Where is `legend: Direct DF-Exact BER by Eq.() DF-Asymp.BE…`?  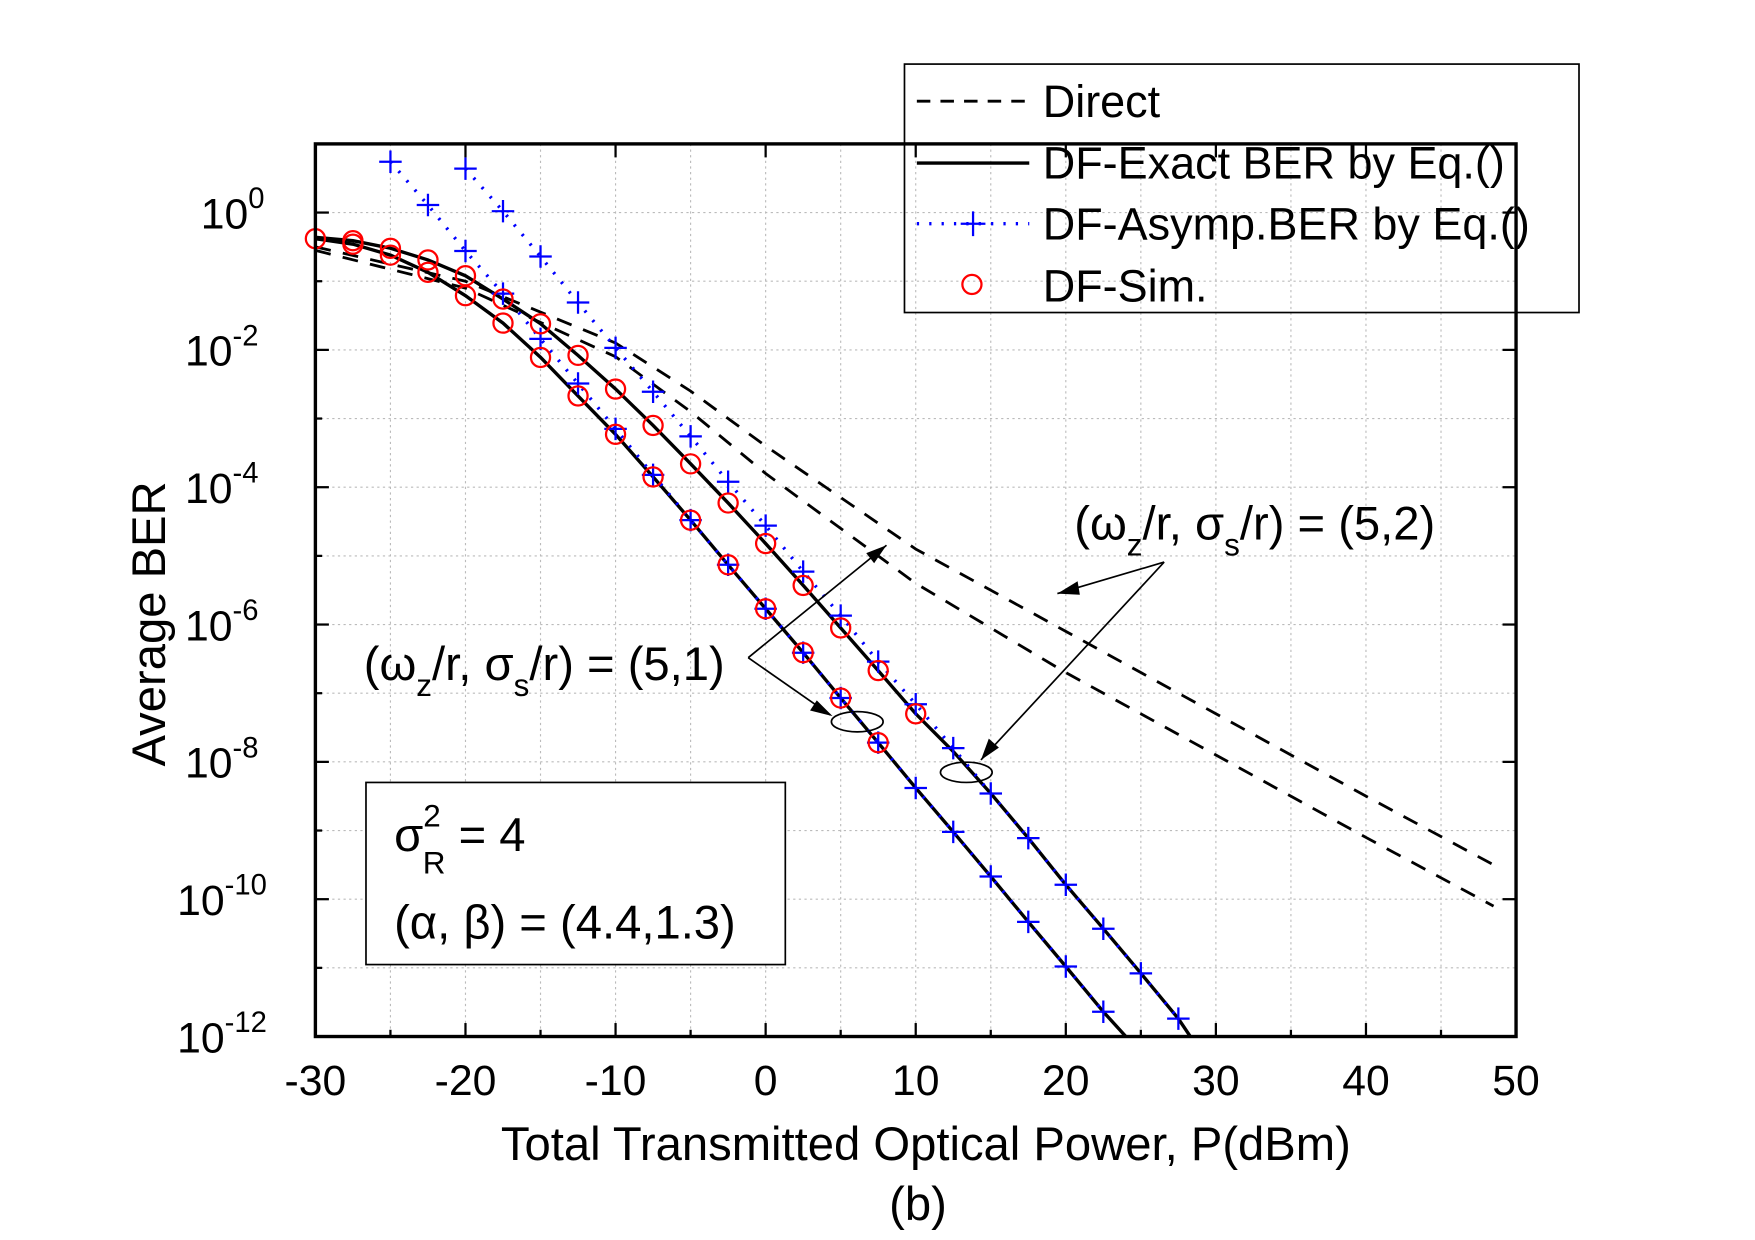
legend: Direct DF-Exact BER by Eq.() DF-Asymp.BE… is located at coordinates (1241, 188).